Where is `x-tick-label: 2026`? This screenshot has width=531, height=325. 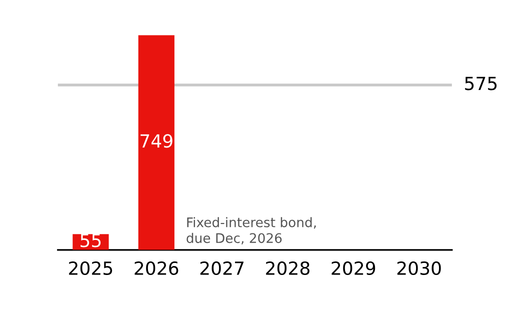
x-tick-label: 2026 is located at coordinates (156, 268).